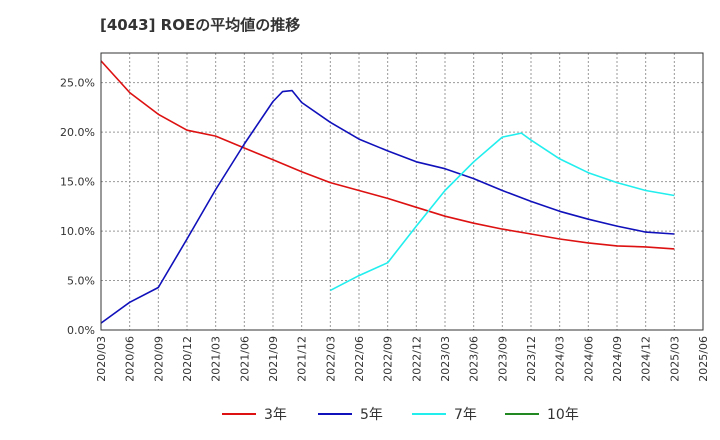 The image size is (720, 440). I want to click on x-tick-label: 2023/12, so click(531, 359).